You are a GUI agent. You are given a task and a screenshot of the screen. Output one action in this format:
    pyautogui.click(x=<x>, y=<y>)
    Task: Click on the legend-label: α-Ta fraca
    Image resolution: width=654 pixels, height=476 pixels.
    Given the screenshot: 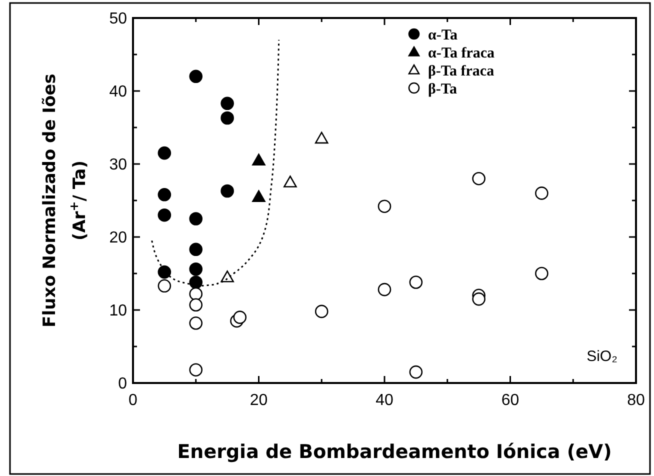 What is the action you would take?
    pyautogui.click(x=462, y=53)
    